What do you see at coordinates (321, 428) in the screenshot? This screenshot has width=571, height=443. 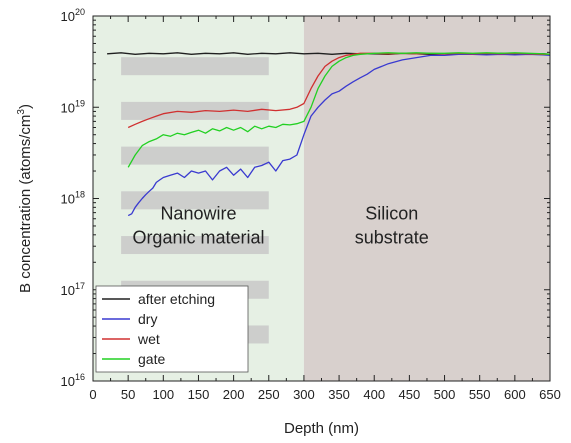 I see `x-axis-title: Depth (nm)` at bounding box center [321, 428].